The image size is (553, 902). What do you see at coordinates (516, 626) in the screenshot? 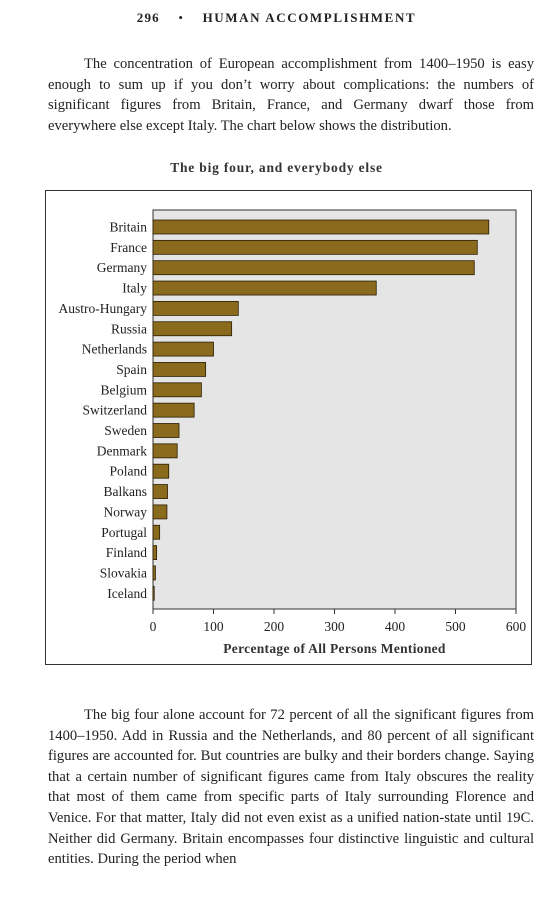
I see `x-tick-label: 600` at bounding box center [516, 626].